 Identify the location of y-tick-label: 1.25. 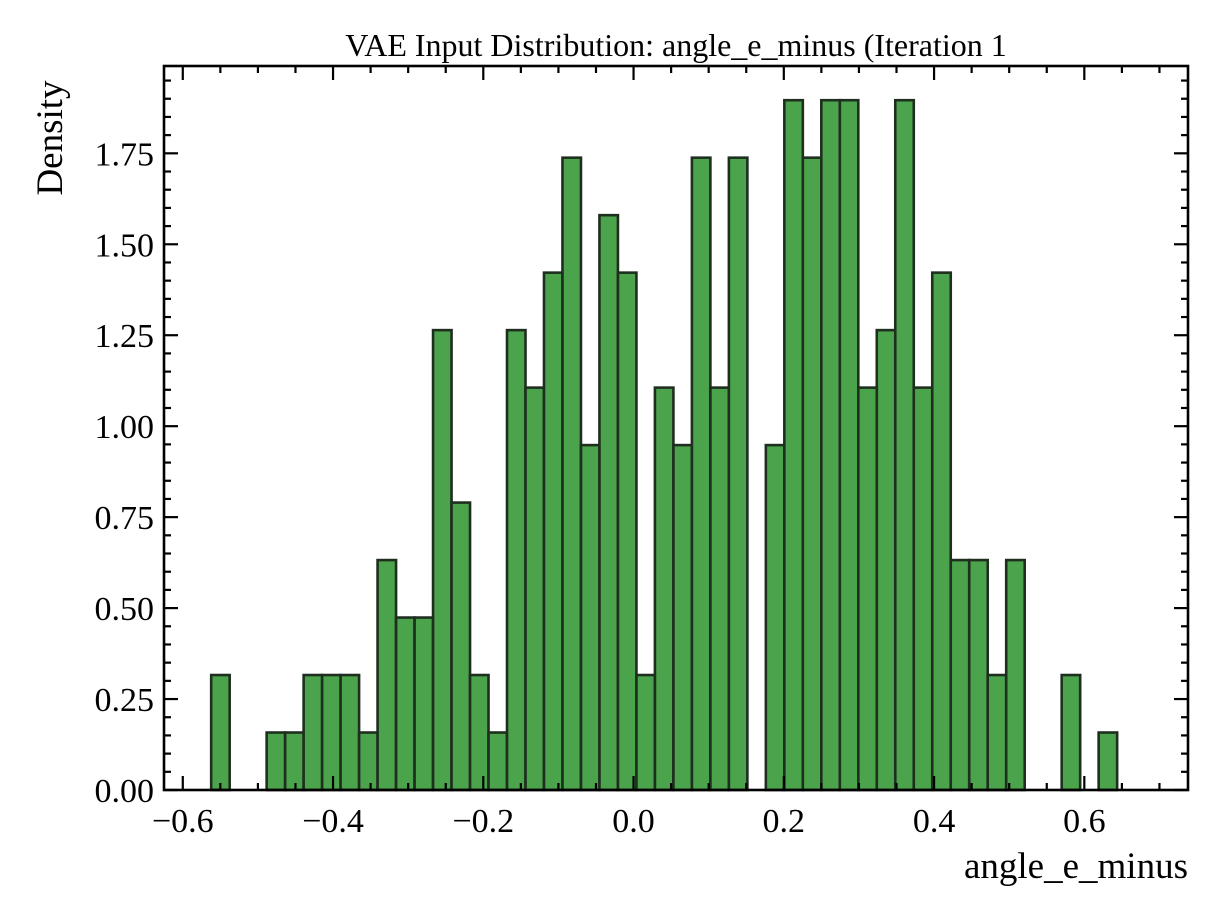
(125, 336).